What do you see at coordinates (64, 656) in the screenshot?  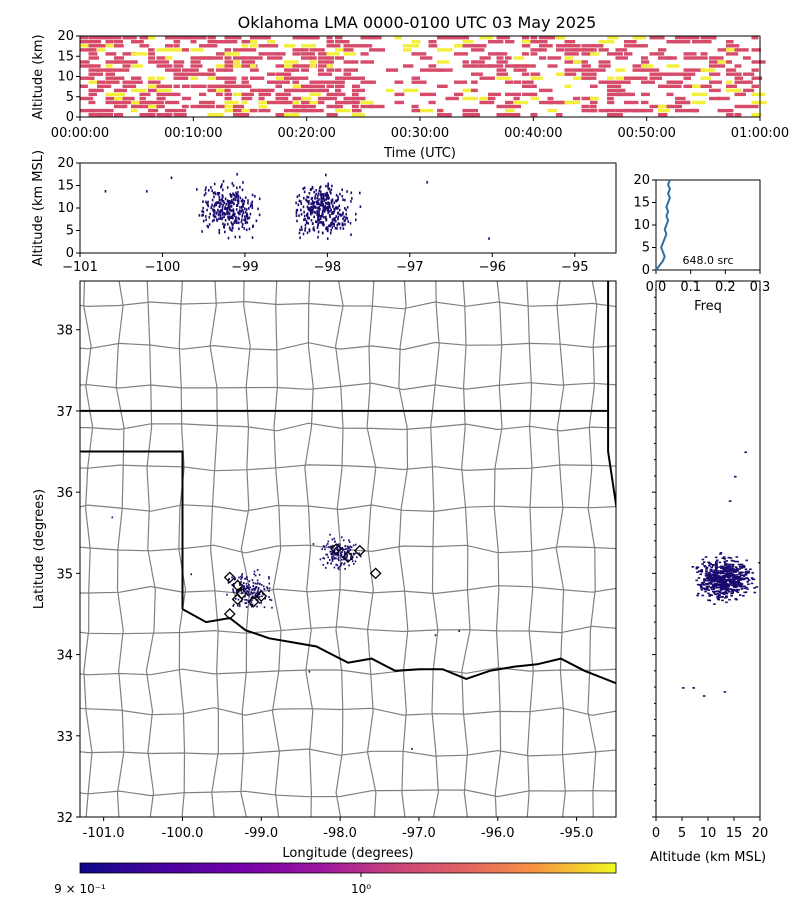 I see `plan-view-ytick: 34` at bounding box center [64, 656].